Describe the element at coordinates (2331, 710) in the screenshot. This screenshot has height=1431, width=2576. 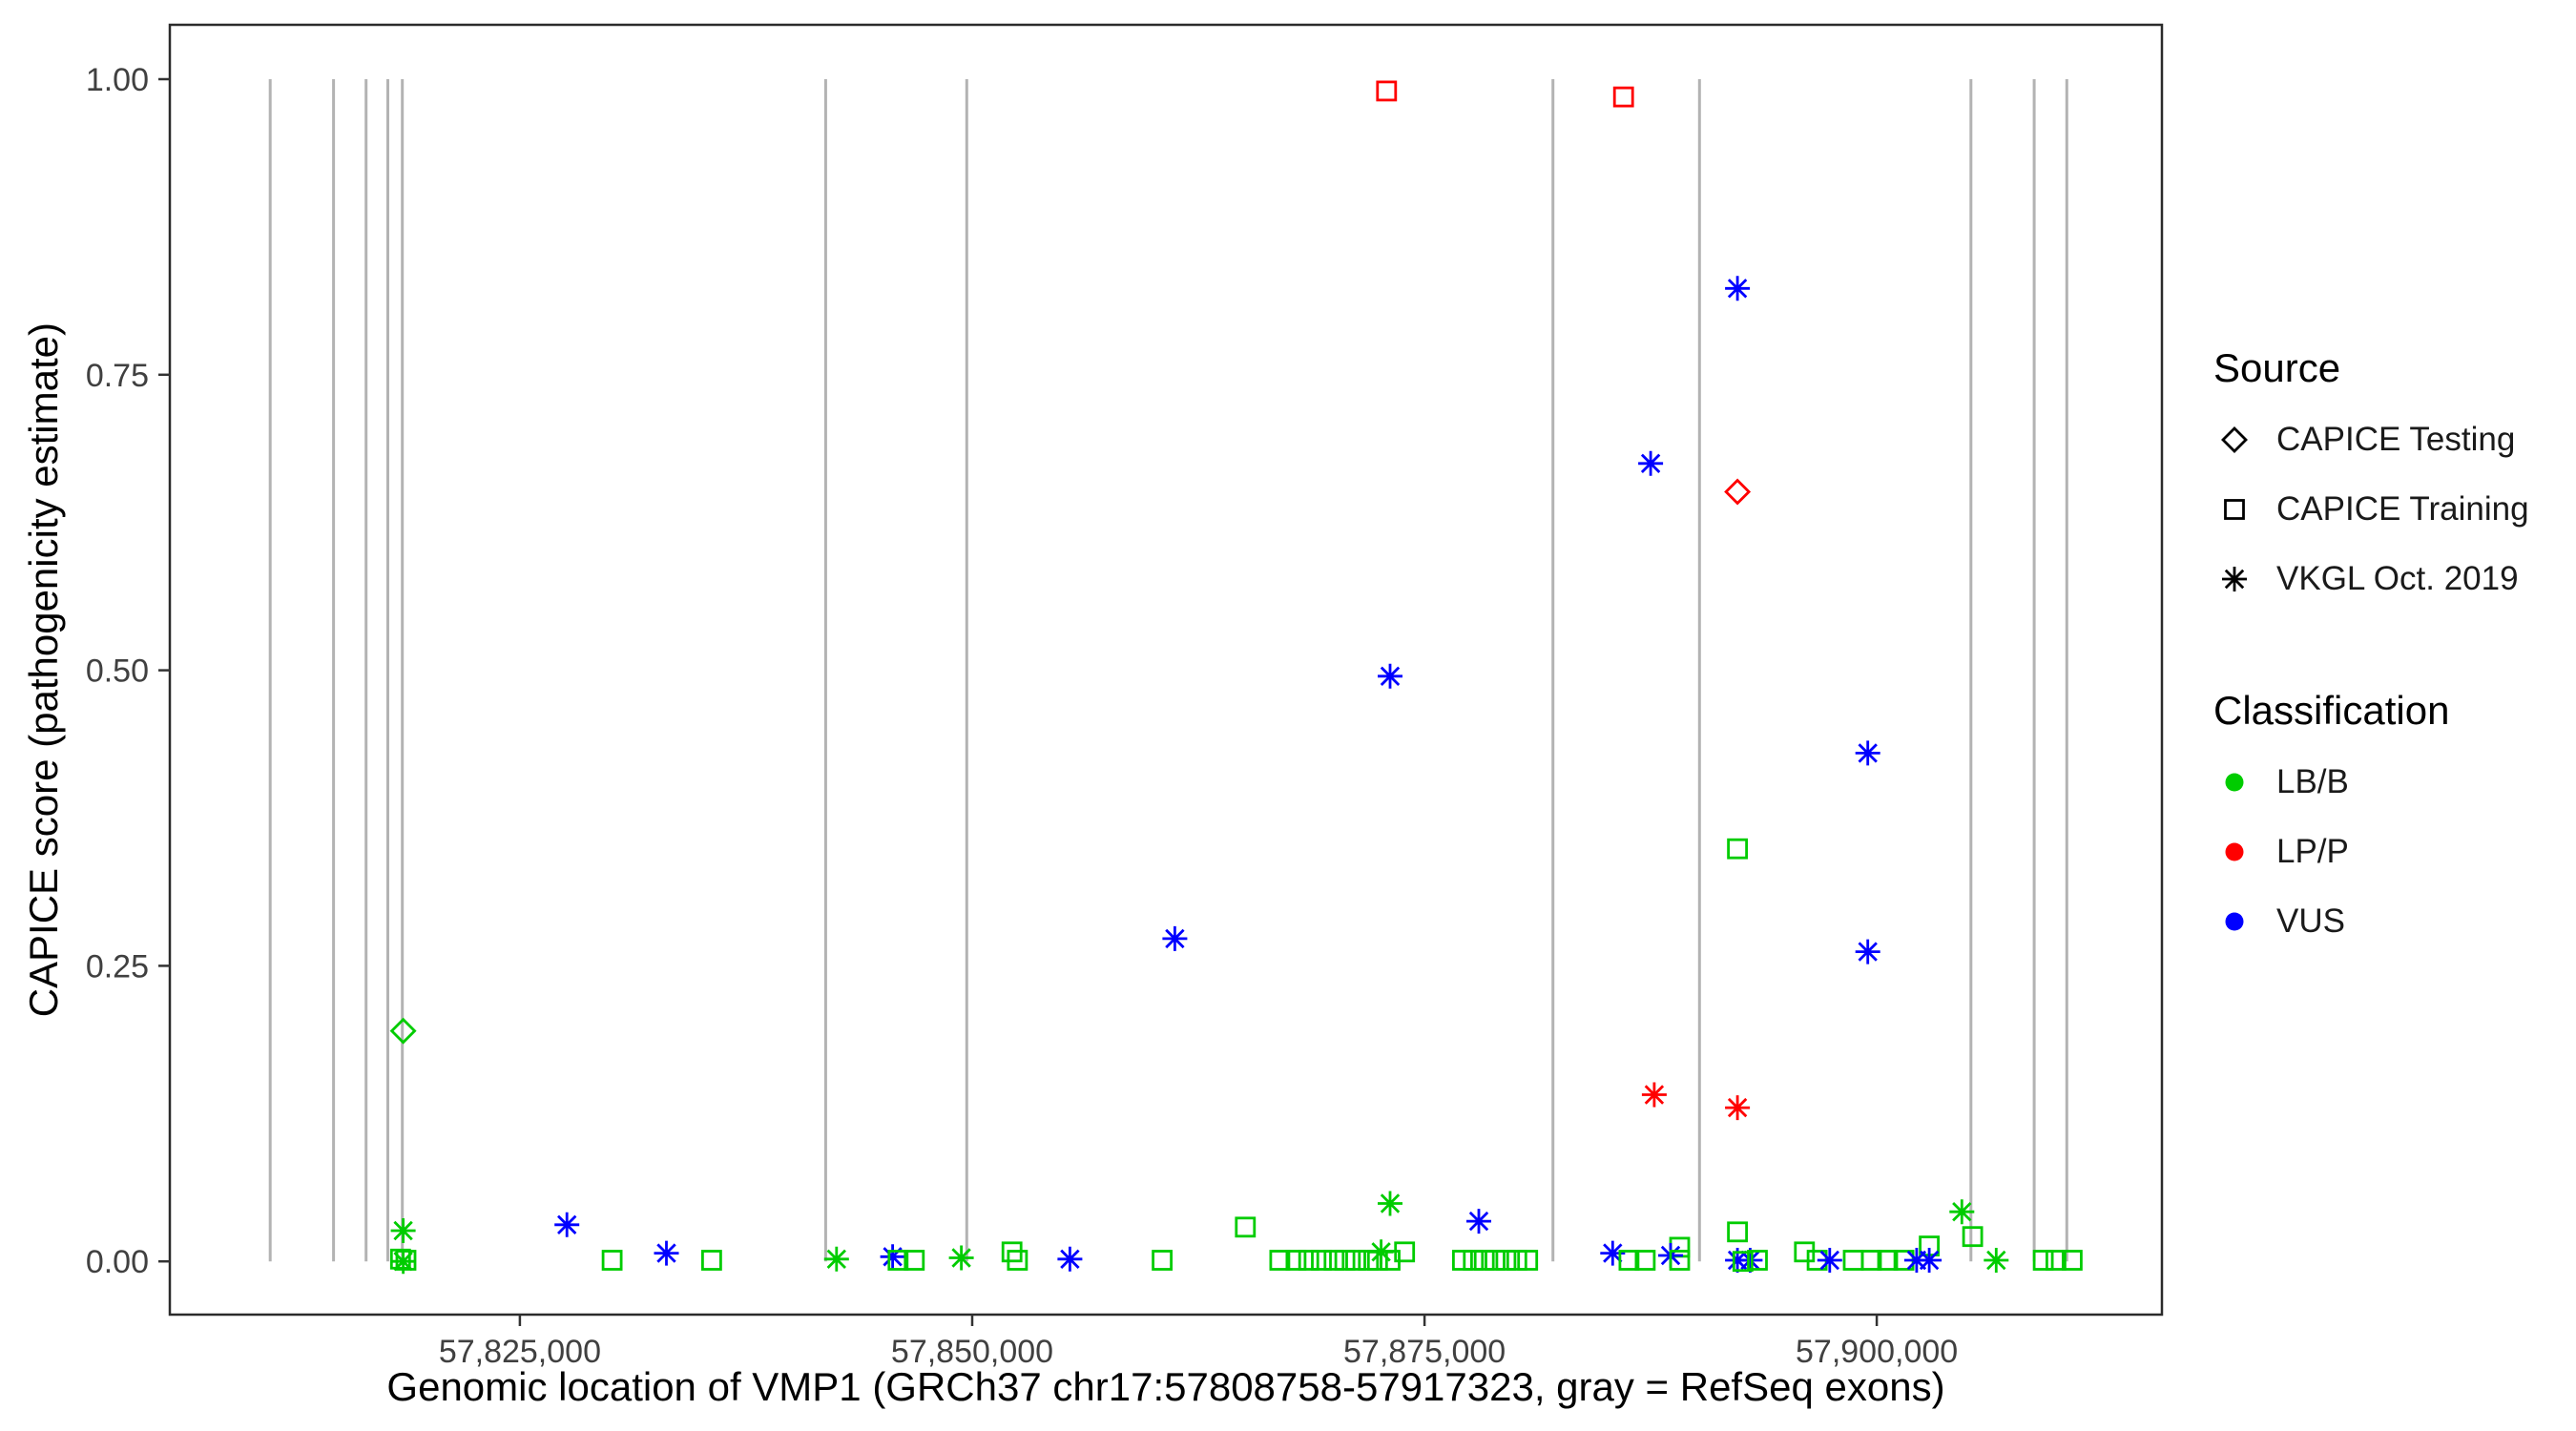
I see `legend-title-classification: Classification` at that location.